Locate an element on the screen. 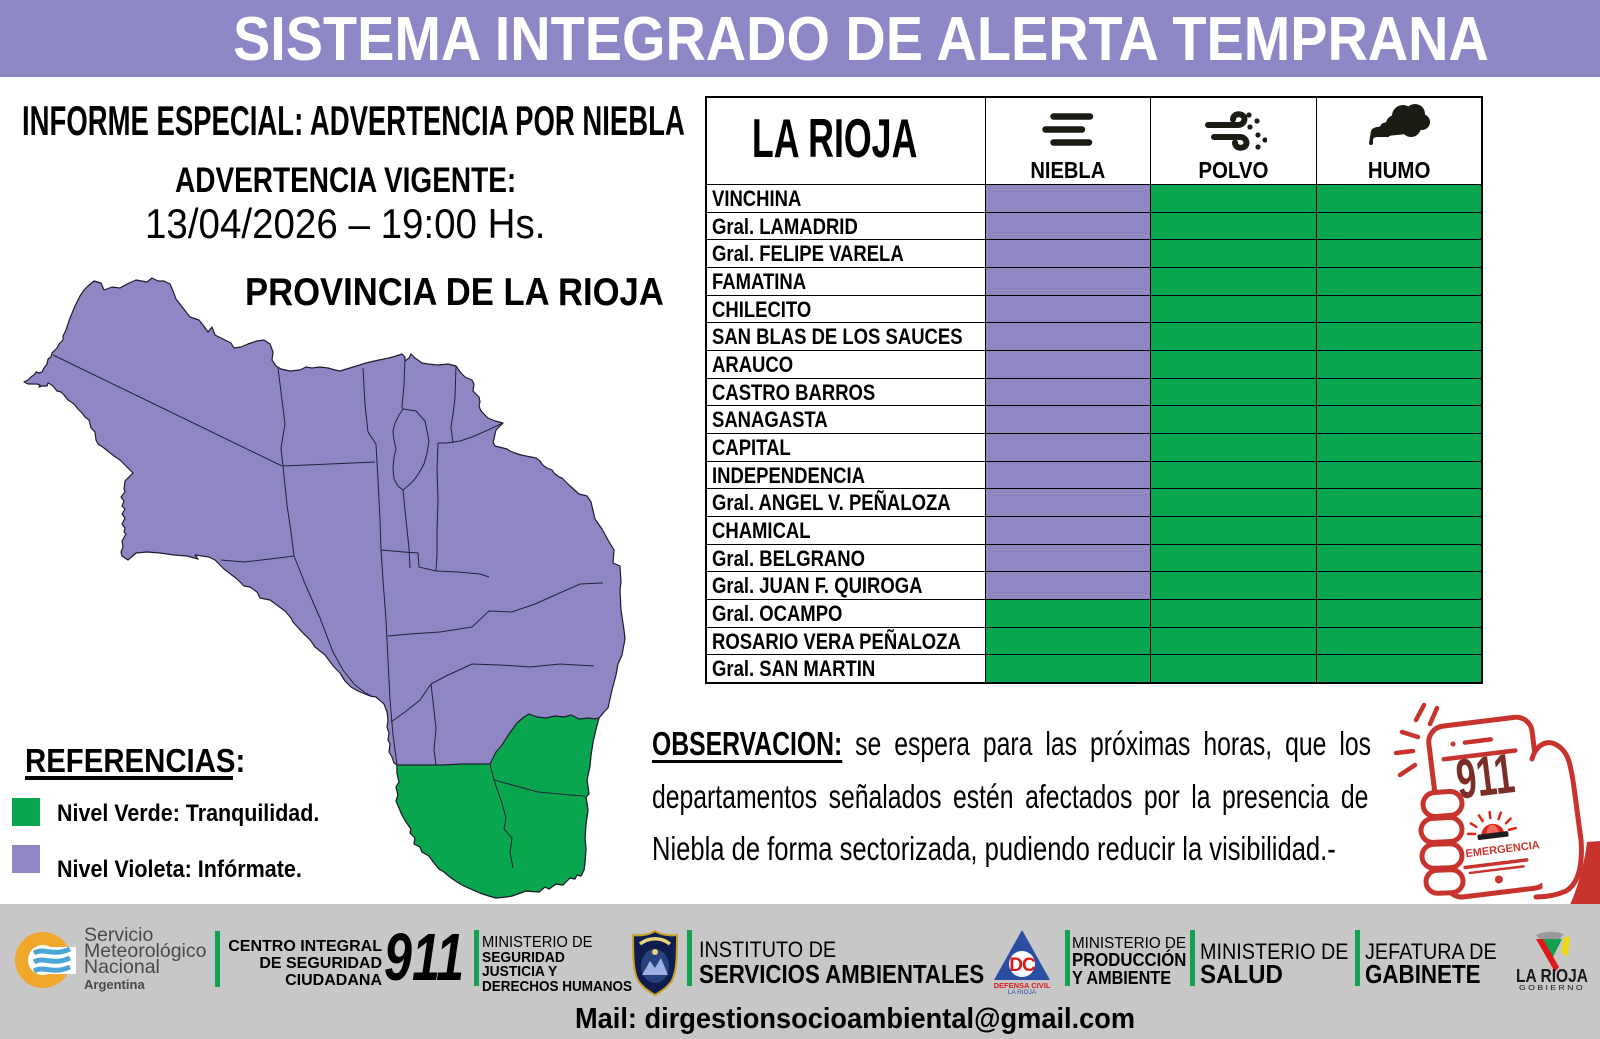 The image size is (1600, 1039). svg-text: DC is located at coordinates (1022, 965).